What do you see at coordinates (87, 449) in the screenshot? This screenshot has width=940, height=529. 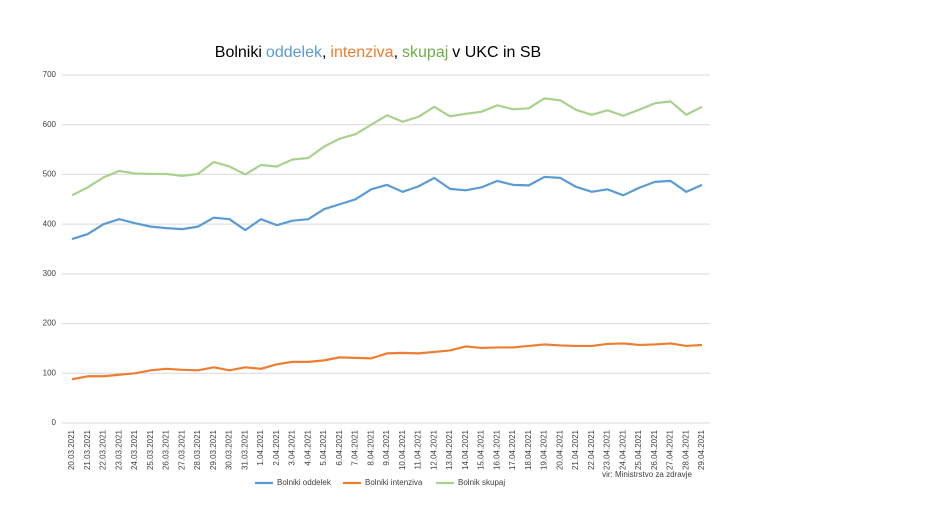 I see `x-tick-label: 21.03.2021` at bounding box center [87, 449].